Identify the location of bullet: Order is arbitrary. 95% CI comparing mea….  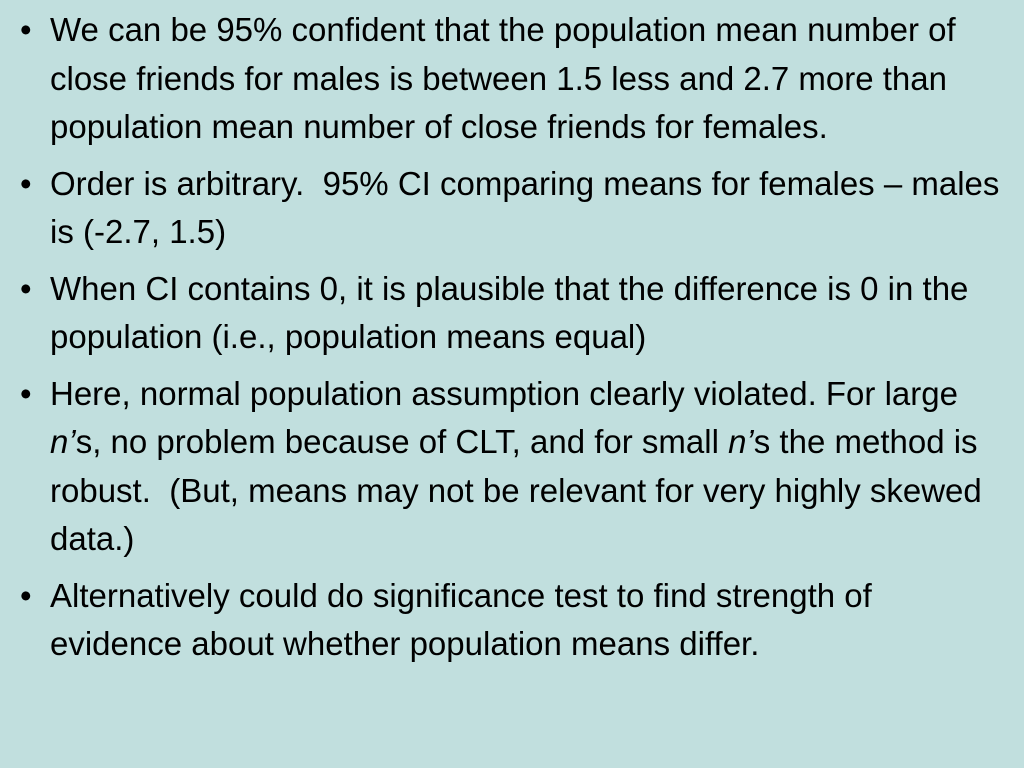
(505, 208).